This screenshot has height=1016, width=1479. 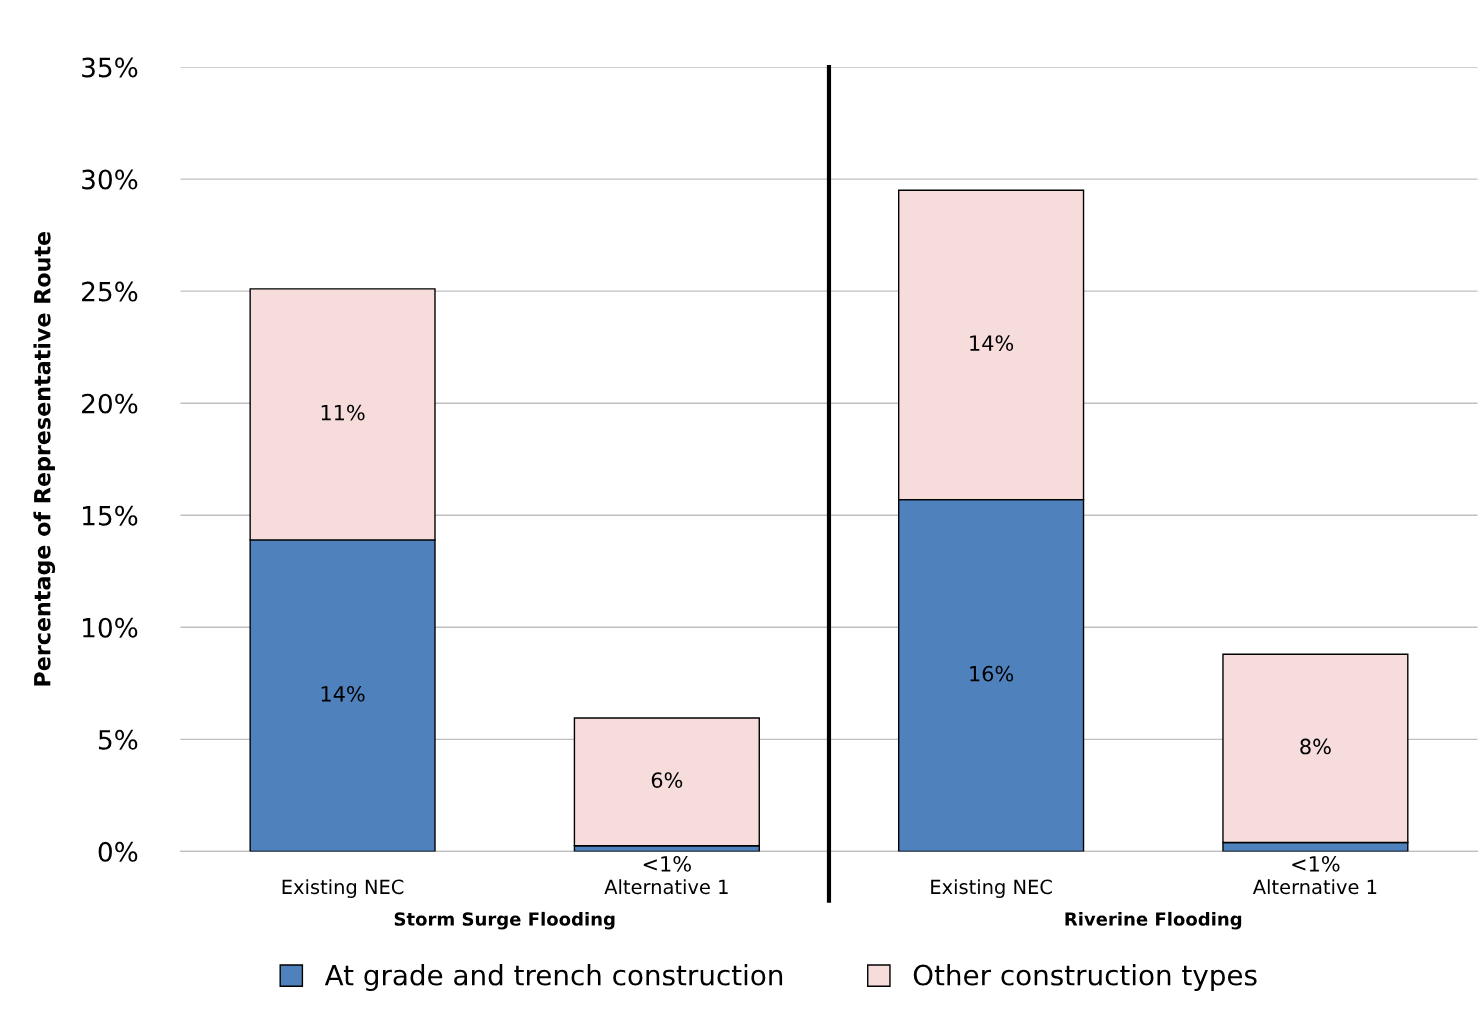 I want to click on data-label: 11%, so click(x=343, y=412).